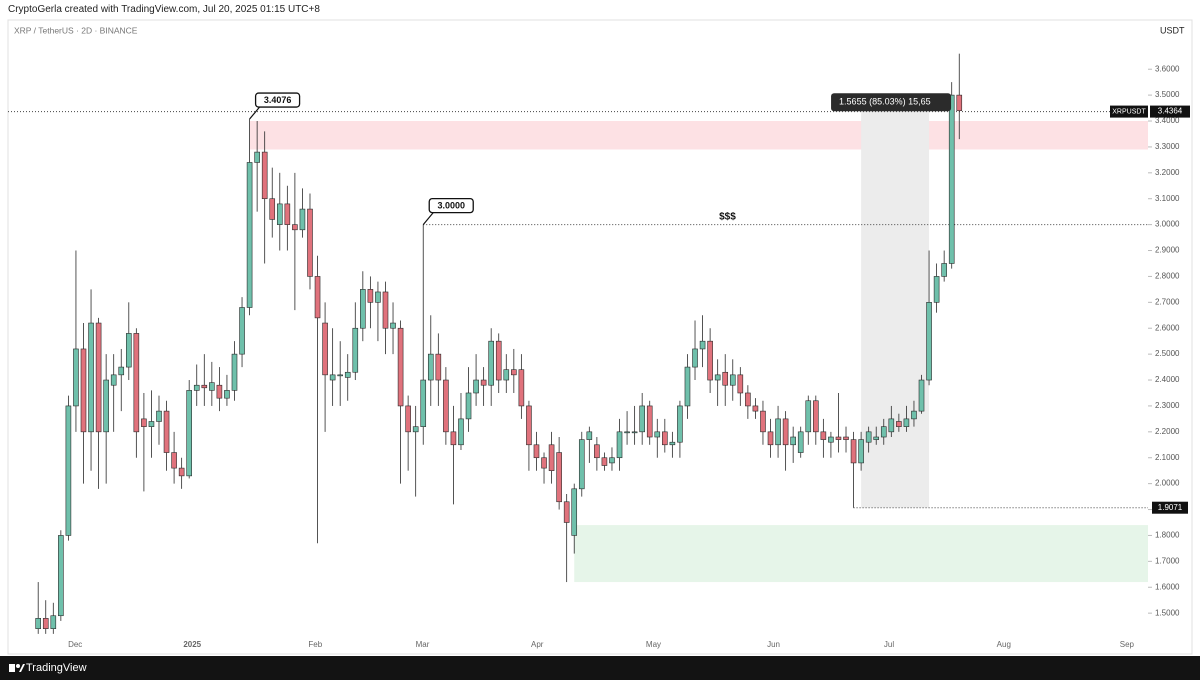  Describe the element at coordinates (600, 668) in the screenshot. I see `footer-bar: TradingView` at that location.